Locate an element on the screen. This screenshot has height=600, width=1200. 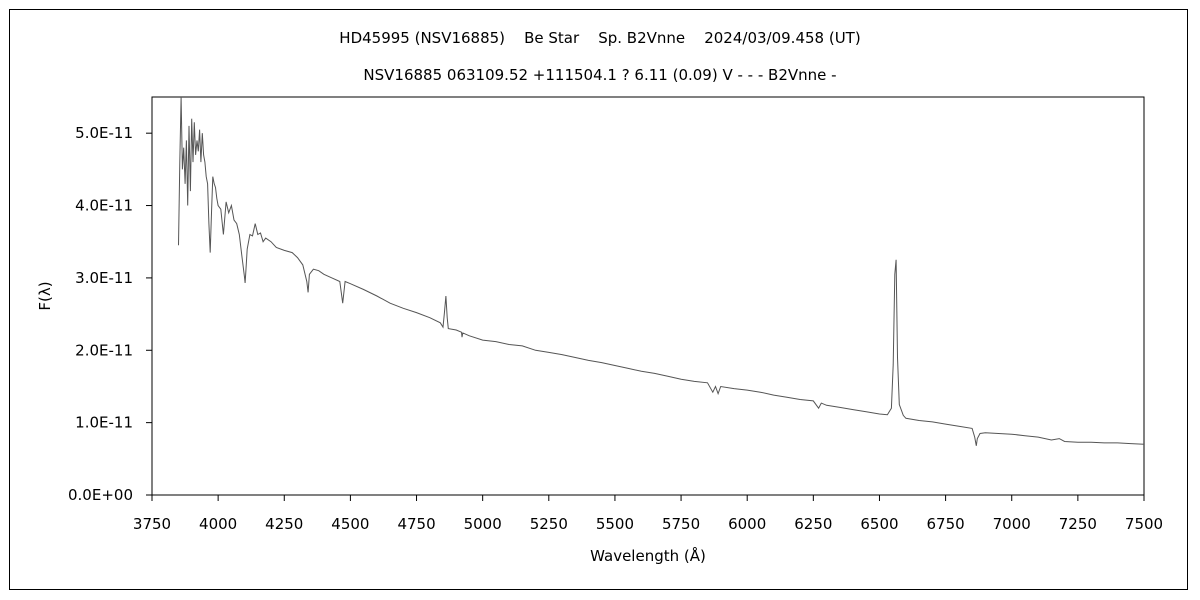
x-tick-label: 3750 is located at coordinates (152, 524).